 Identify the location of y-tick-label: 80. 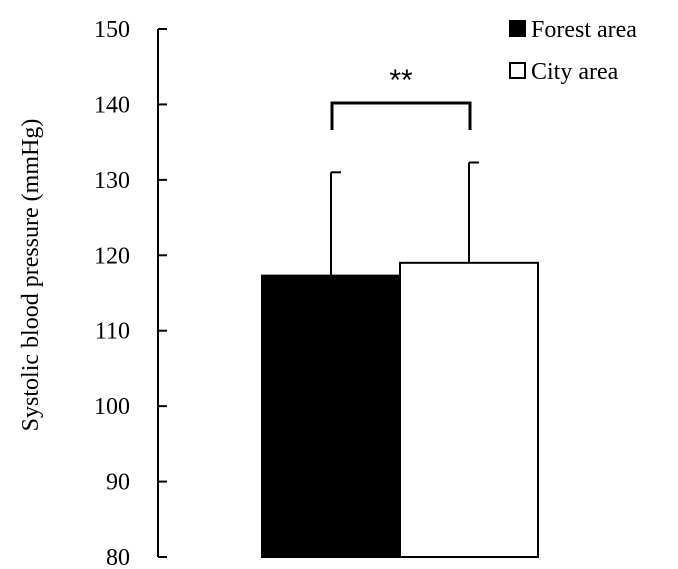
(118, 557).